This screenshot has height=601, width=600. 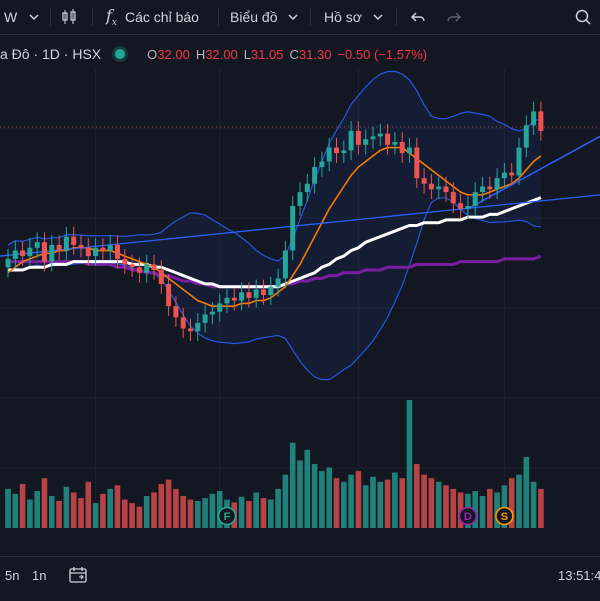 I want to click on chart-type-button: Biểu đồ, so click(x=264, y=17).